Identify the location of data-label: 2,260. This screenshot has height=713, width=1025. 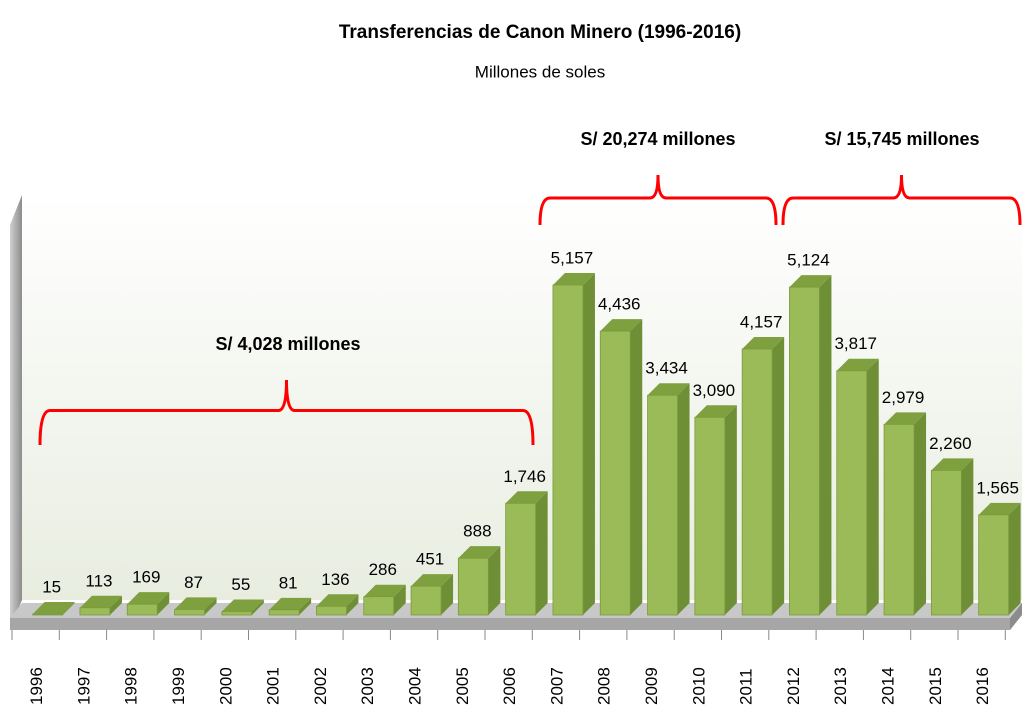
(950, 443).